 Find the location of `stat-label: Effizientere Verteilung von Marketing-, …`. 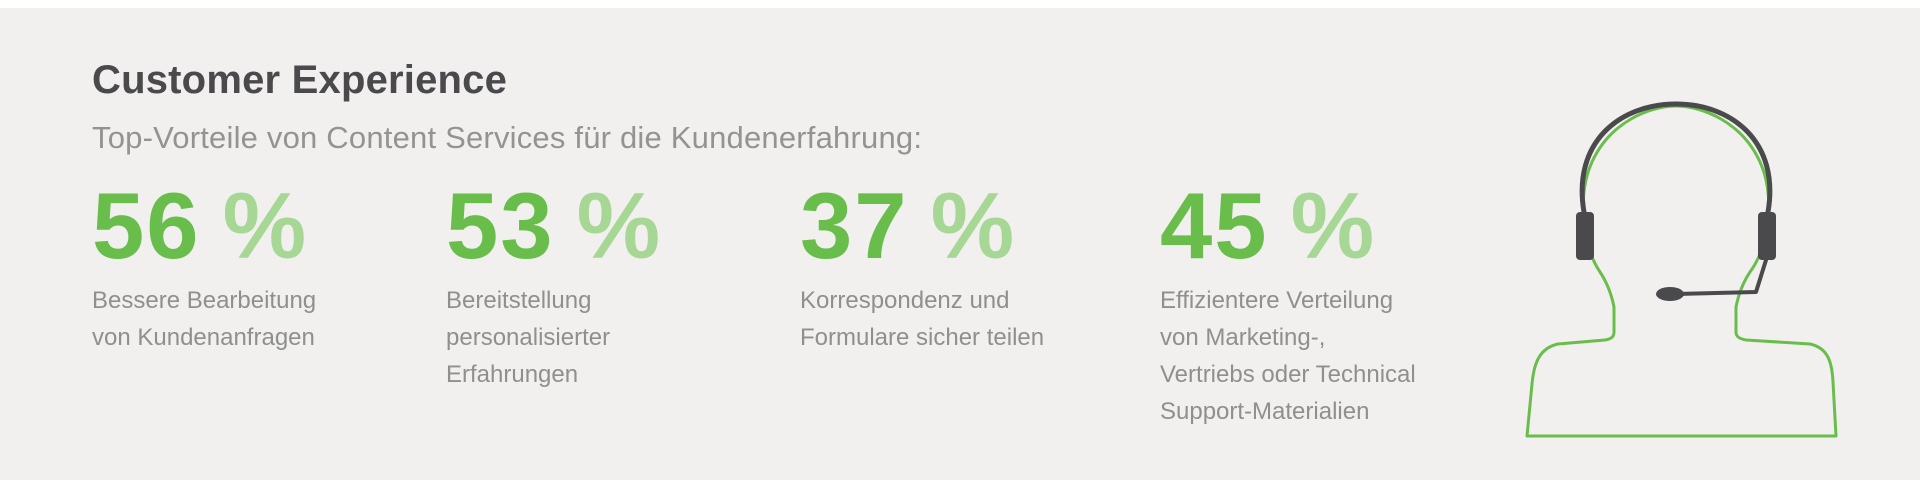

stat-label: Effizientere Verteilung von Marketing-, … is located at coordinates (1288, 356).